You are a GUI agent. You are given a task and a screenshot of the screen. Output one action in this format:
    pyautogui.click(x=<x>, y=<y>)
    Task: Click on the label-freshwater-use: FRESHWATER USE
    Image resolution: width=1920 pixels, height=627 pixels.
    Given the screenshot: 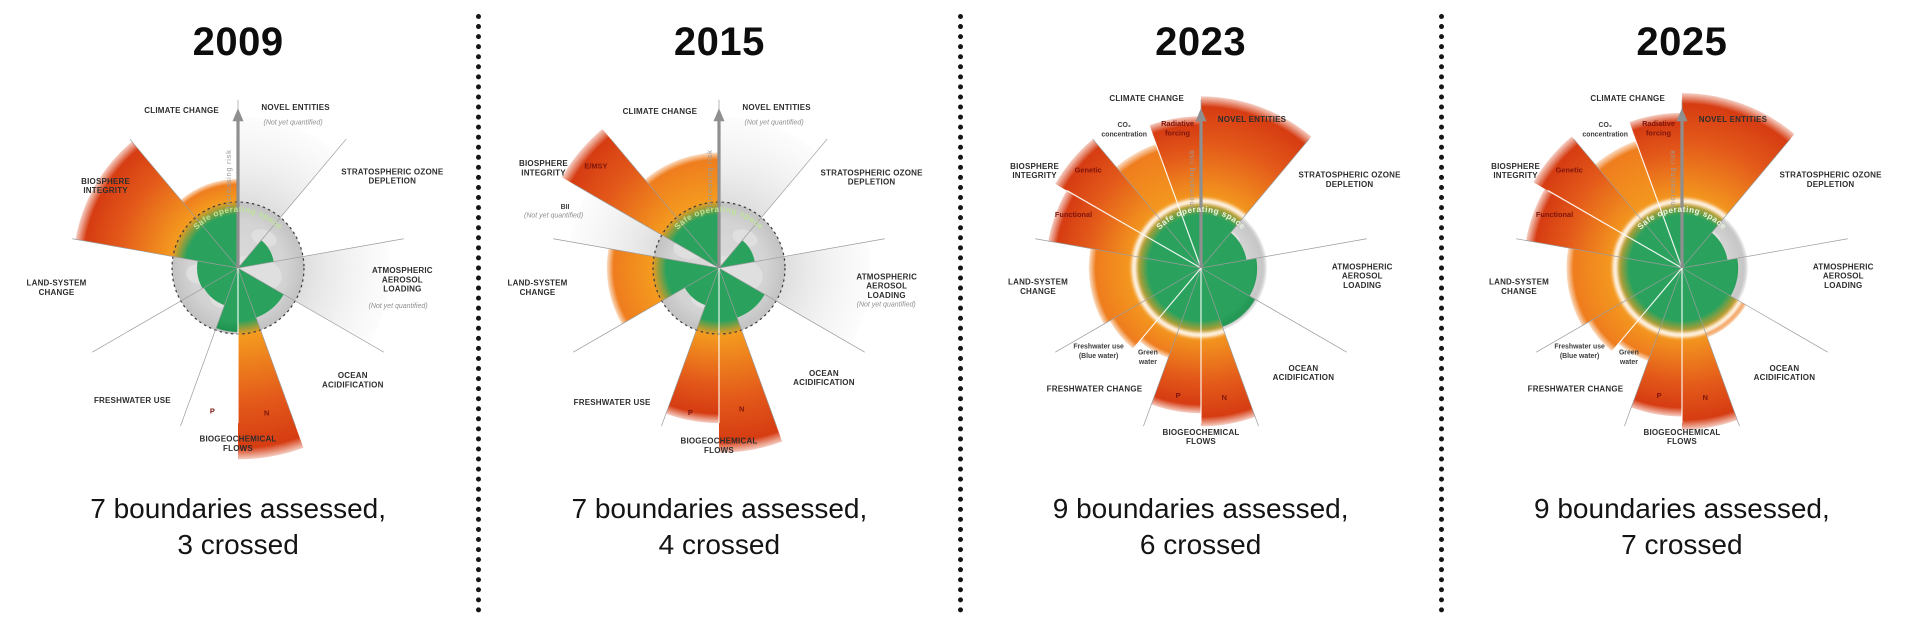 What is the action you would take?
    pyautogui.click(x=612, y=402)
    